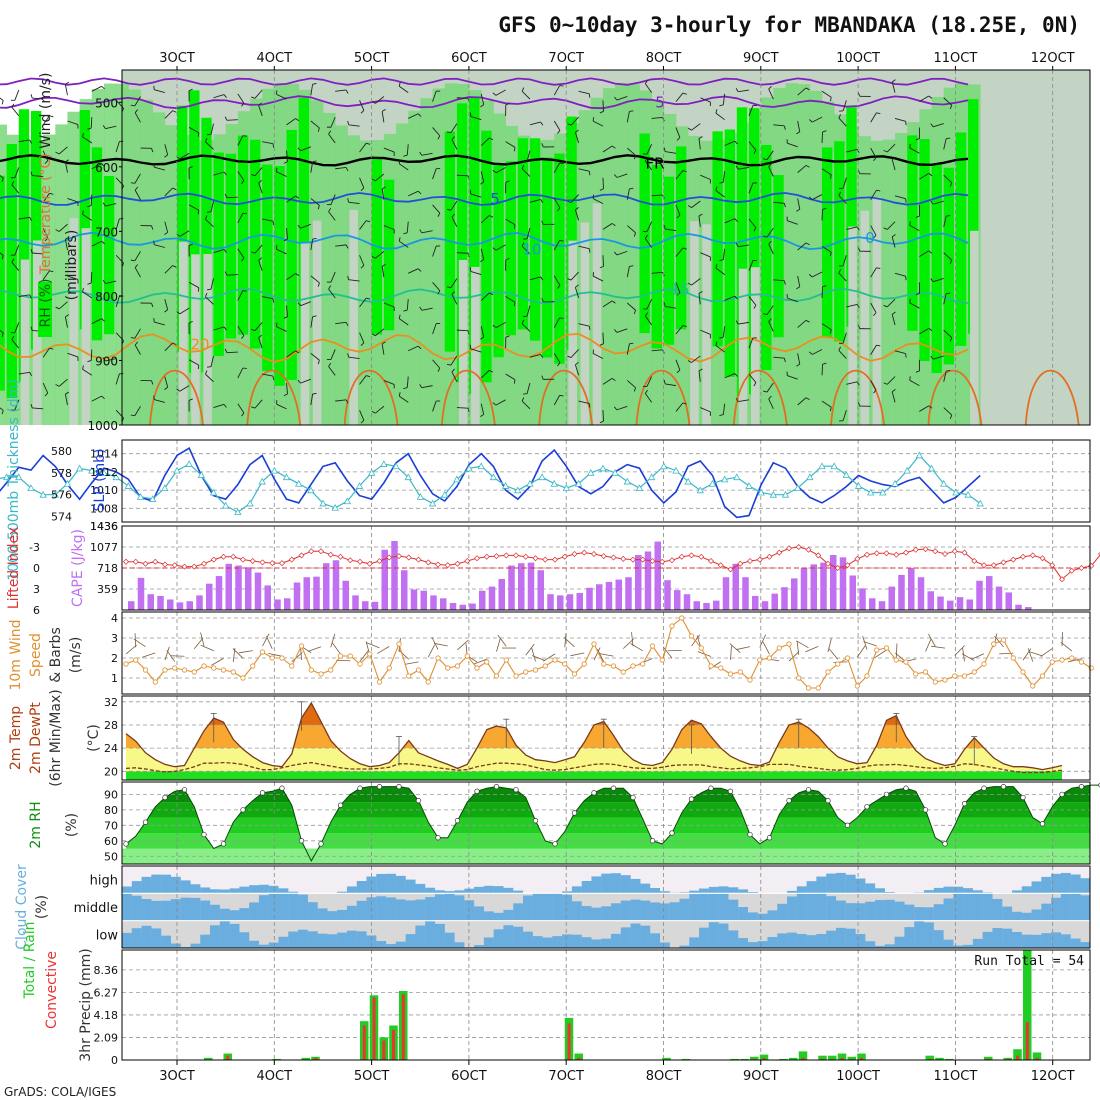 This screenshot has width=1100, height=1100. What do you see at coordinates (832, 1059) in the screenshot?
I see `precip-conv-bar` at bounding box center [832, 1059].